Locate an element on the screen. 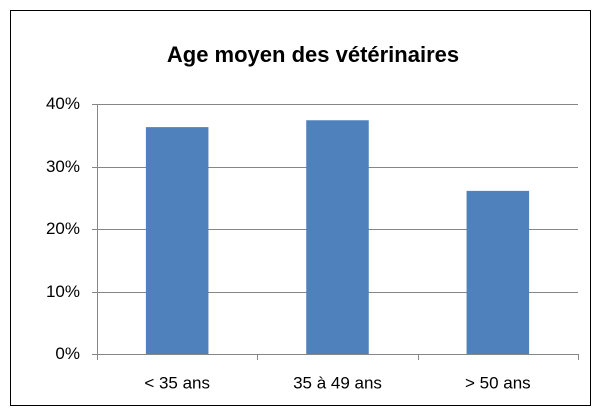  x-tick-label: < 35 ans is located at coordinates (177, 382).